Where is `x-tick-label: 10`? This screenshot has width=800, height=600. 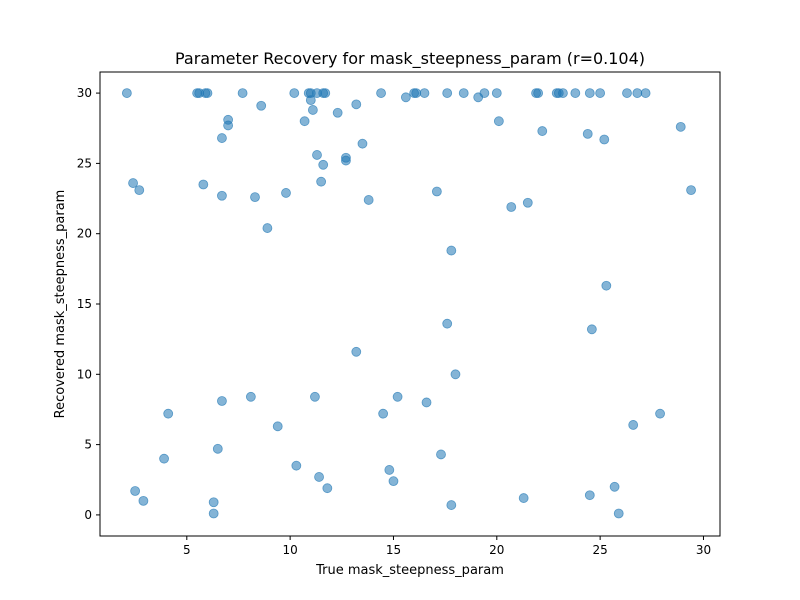 x-tick-label: 10 is located at coordinates (289, 550).